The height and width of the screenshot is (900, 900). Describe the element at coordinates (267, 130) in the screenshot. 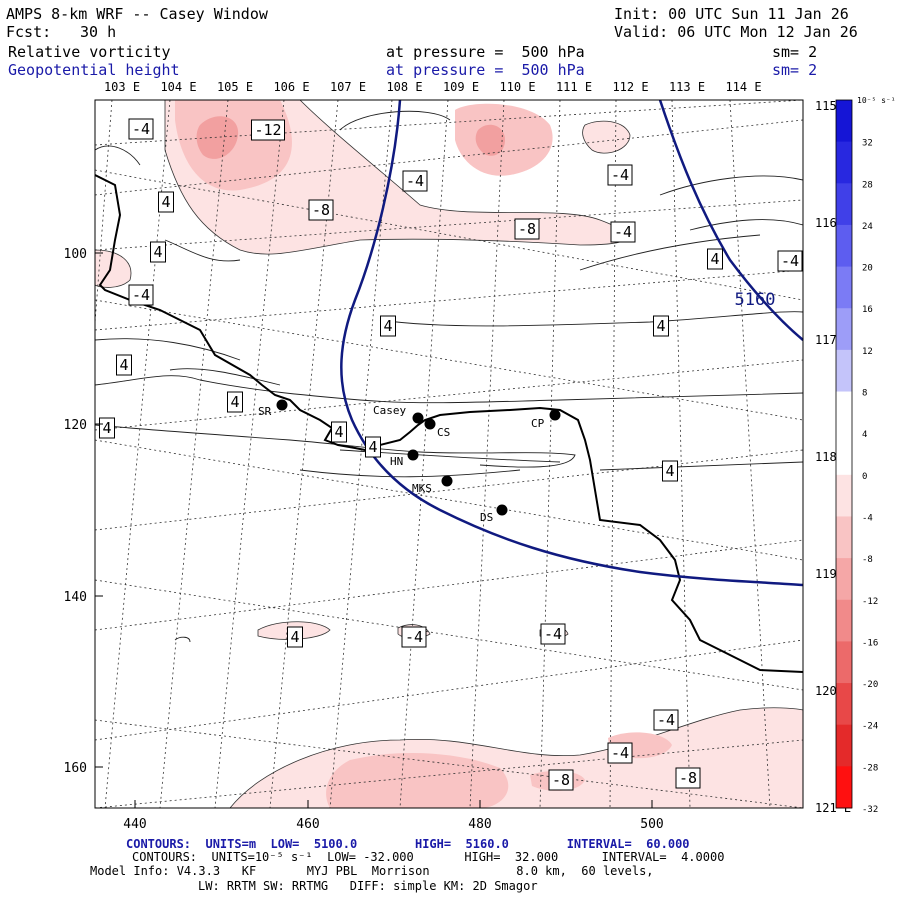

I see `svg-text: -12` at that location.